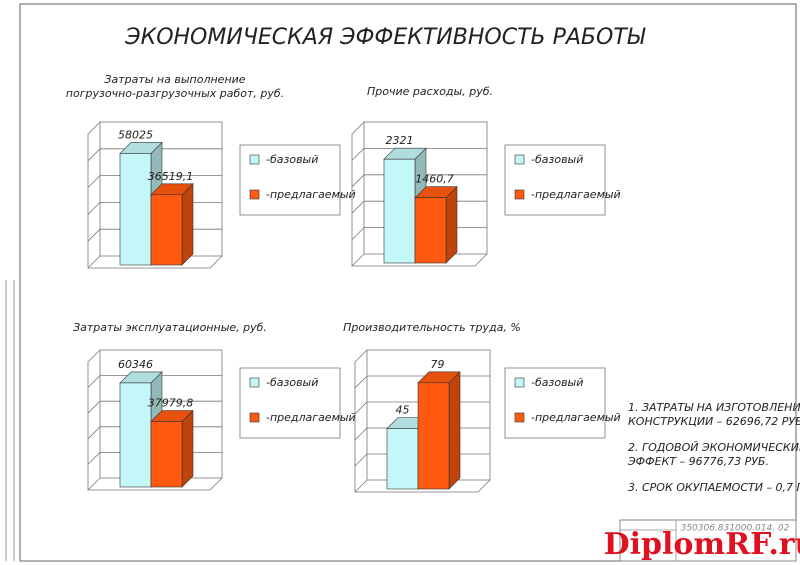  Describe the element at coordinates (714, 487) in the screenshot. I see `note: 3. СРОК ОКУПАЕМОСТИ – 0,7 ГОДА` at that location.